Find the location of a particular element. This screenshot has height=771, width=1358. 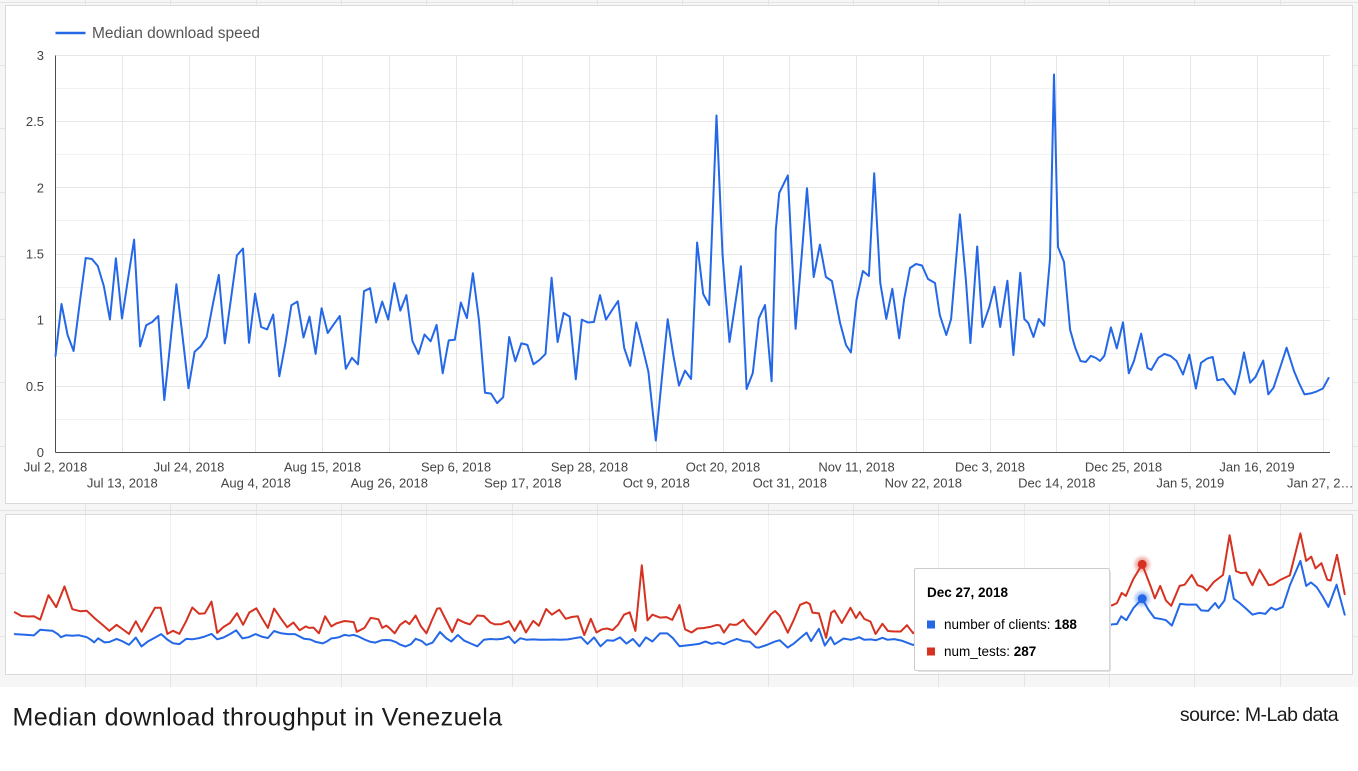

svg-text: 3 is located at coordinates (40, 55).